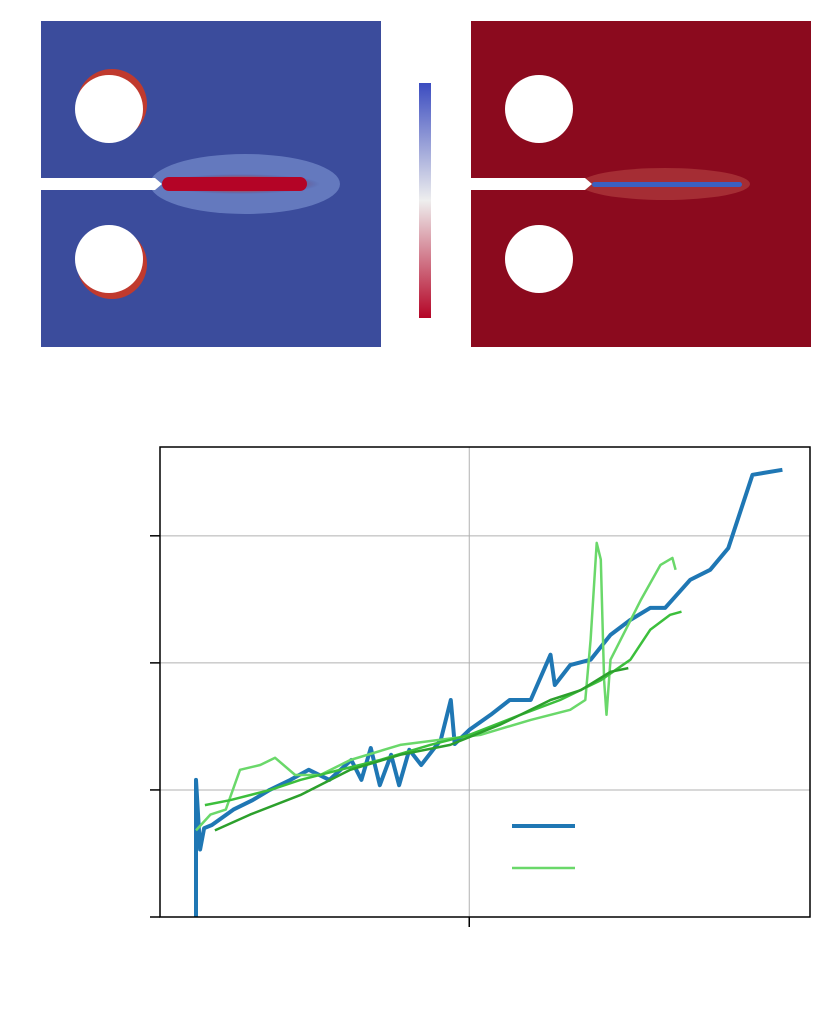 The height and width of the screenshot is (1033, 830). I want to click on colorbar, so click(425, 200).